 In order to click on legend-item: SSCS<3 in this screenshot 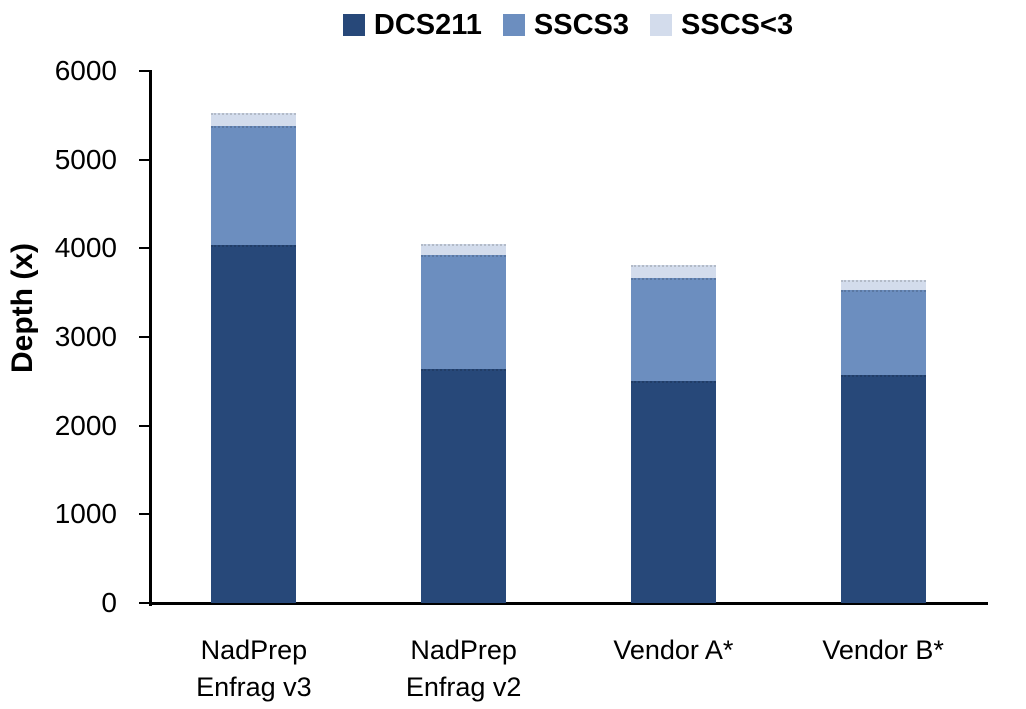, I will do `click(721, 25)`.